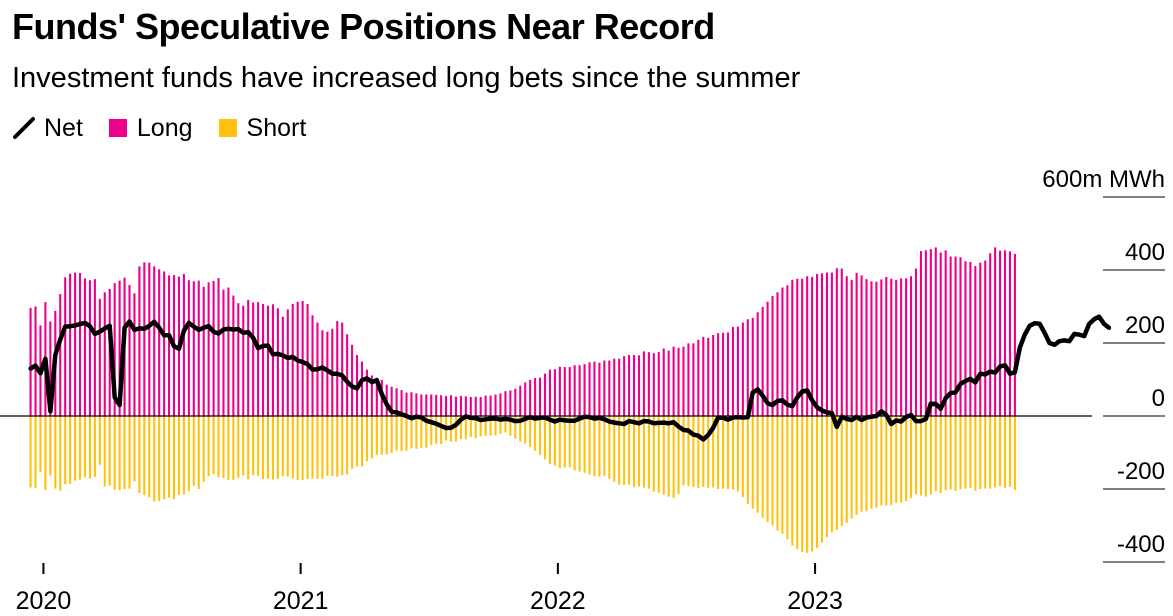 The image size is (1173, 616). Describe the element at coordinates (1145, 252) in the screenshot. I see `y-tick-label: 400` at that location.